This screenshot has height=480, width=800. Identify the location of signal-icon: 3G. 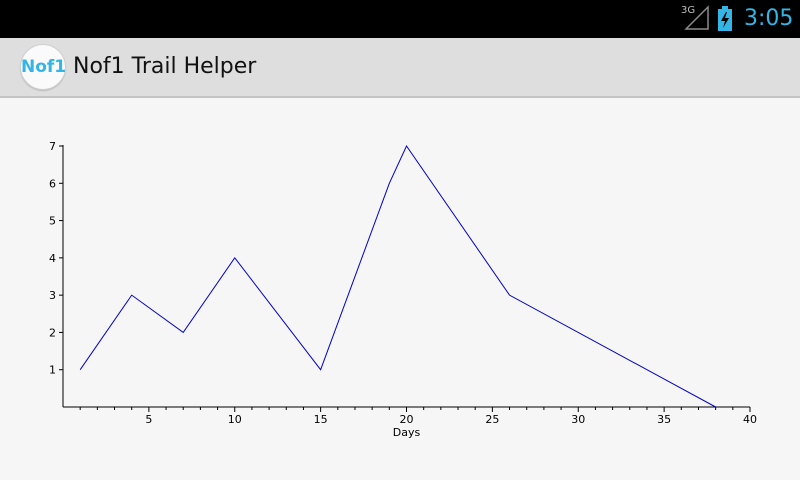
(695, 18).